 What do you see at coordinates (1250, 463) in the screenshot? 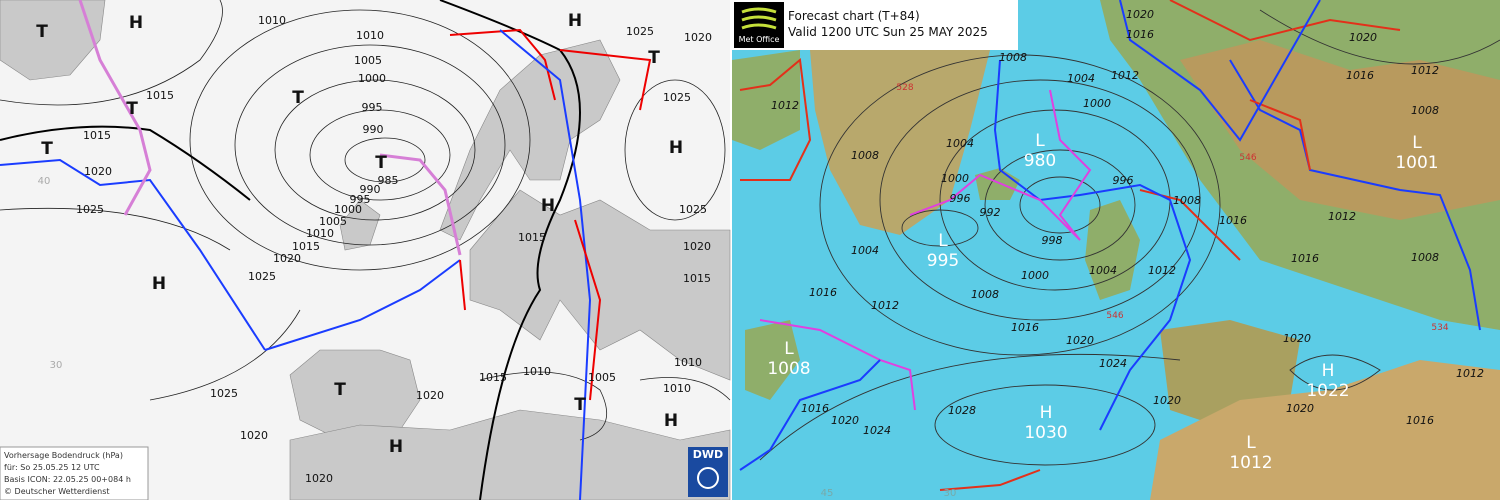
I see `system-pressure: 1012` at bounding box center [1250, 463].